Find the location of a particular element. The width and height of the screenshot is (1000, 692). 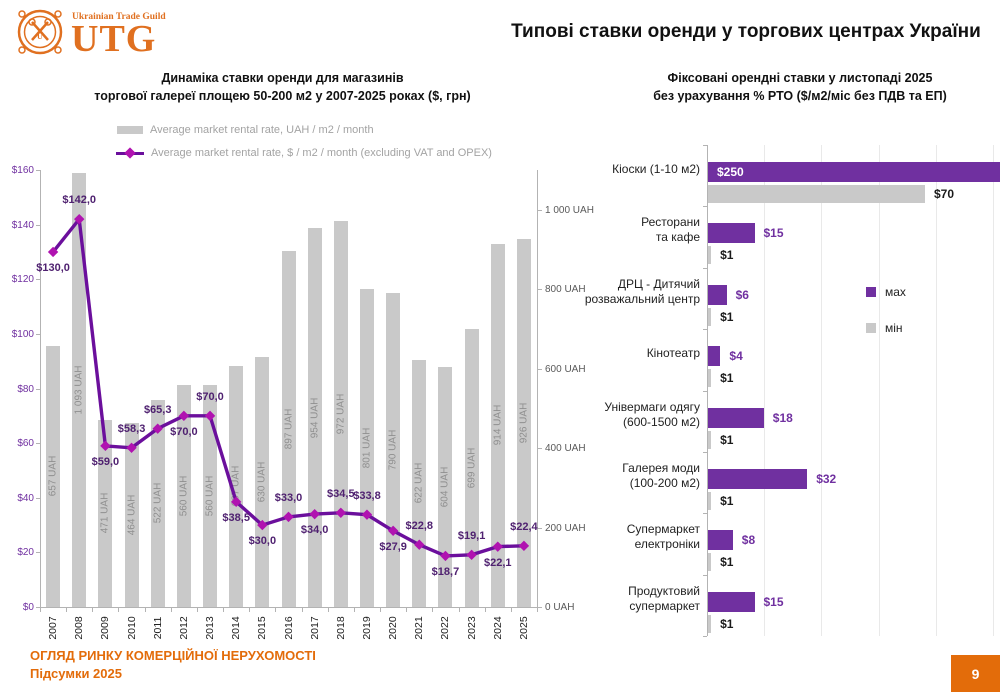

max-swatch is located at coordinates (871, 292).